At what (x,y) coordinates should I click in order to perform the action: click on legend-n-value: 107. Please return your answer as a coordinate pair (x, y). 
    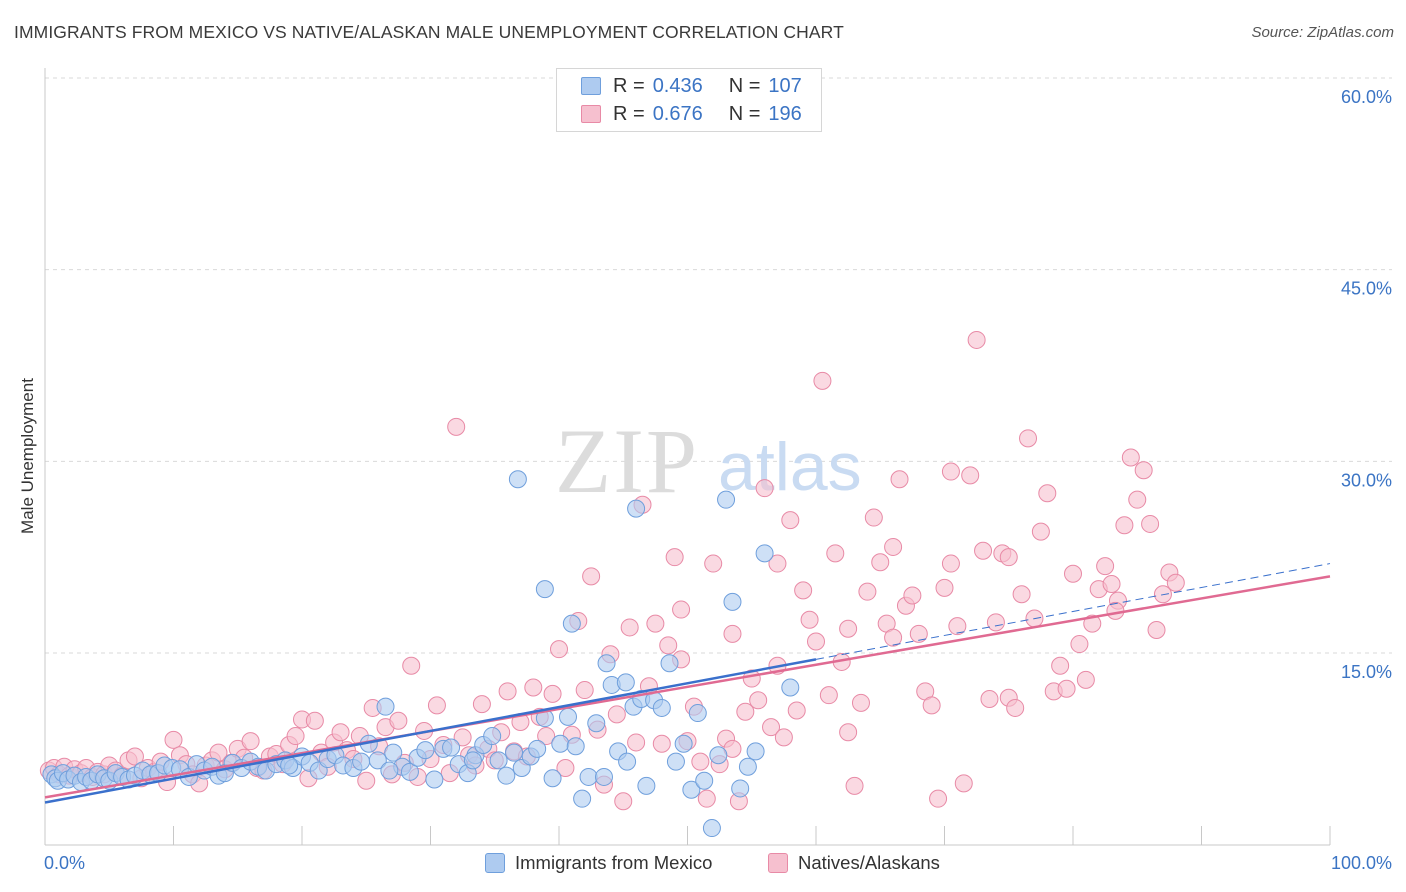
    Looking at the image, I should click on (785, 85).